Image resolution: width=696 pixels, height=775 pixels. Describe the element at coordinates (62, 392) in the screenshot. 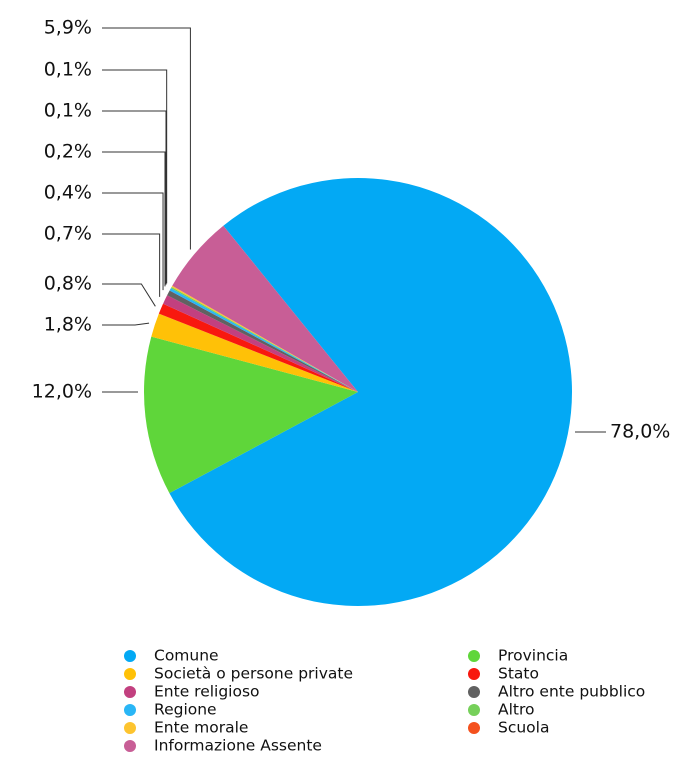

I see `data-label: 12,0%` at that location.